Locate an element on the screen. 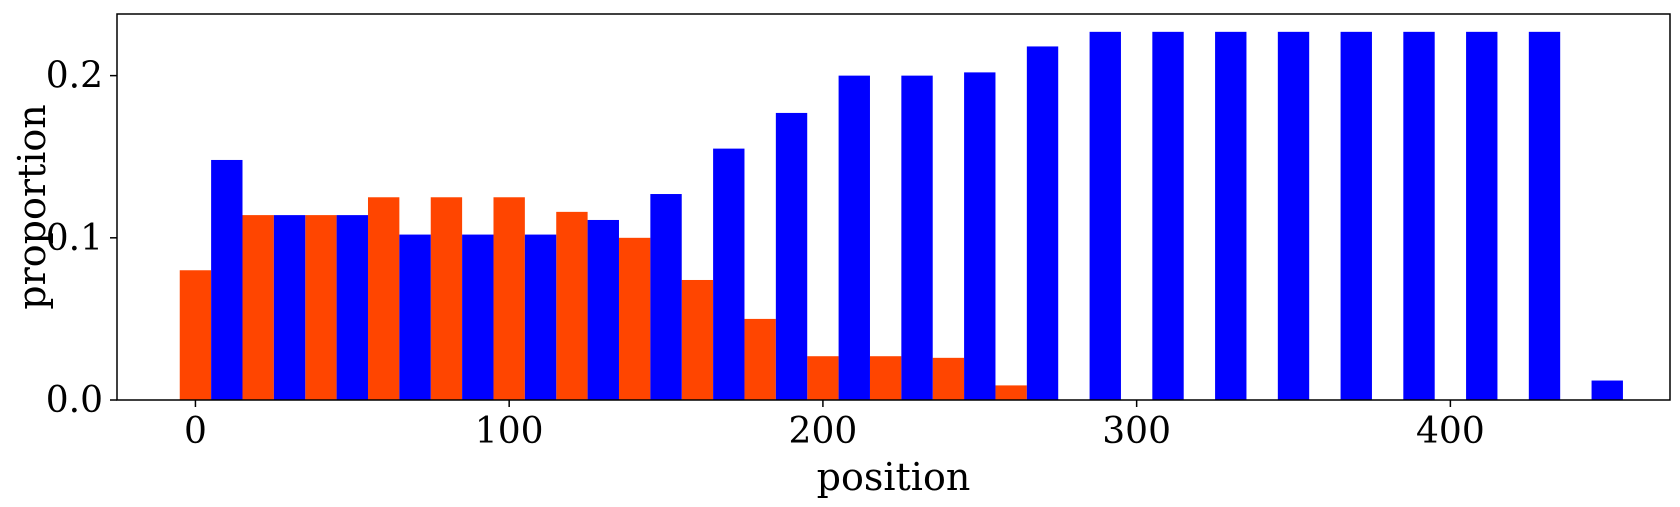  x-axis-label: position is located at coordinates (894, 477).